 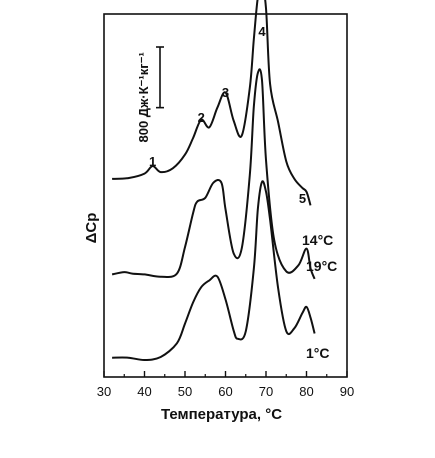 I want to click on x-tick-label: 70, so click(x=266, y=391).